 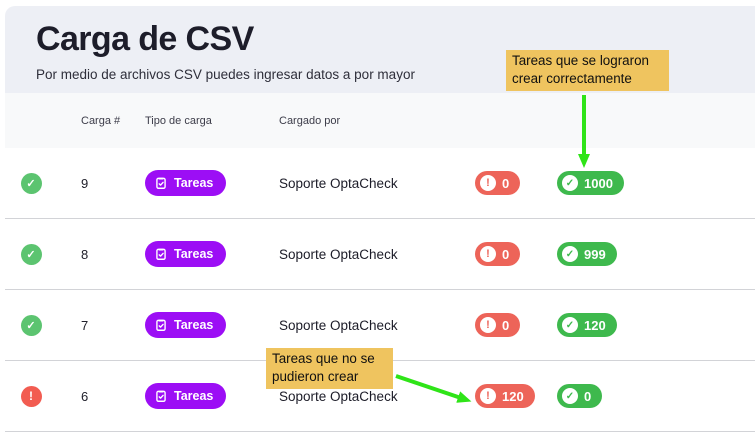 What do you see at coordinates (650, 396) in the screenshot?
I see `success-count-cell: ✓ 0` at bounding box center [650, 396].